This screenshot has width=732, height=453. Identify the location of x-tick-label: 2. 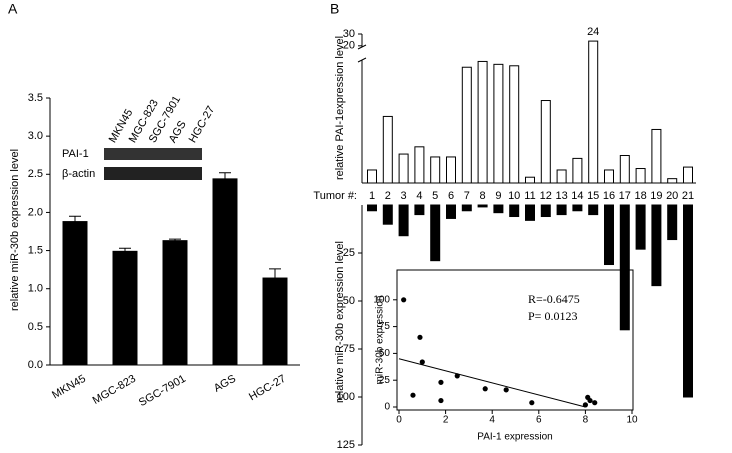
(446, 420).